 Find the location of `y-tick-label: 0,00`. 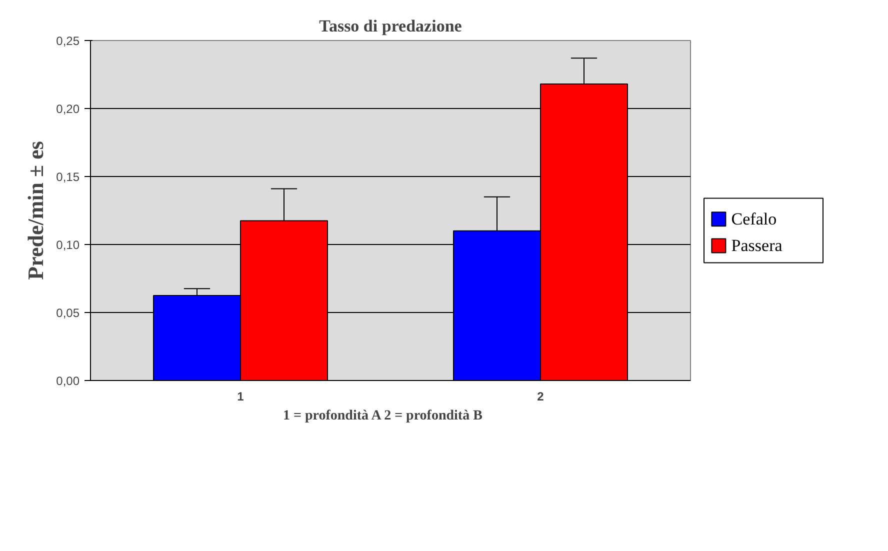

y-tick-label: 0,00 is located at coordinates (68, 381).